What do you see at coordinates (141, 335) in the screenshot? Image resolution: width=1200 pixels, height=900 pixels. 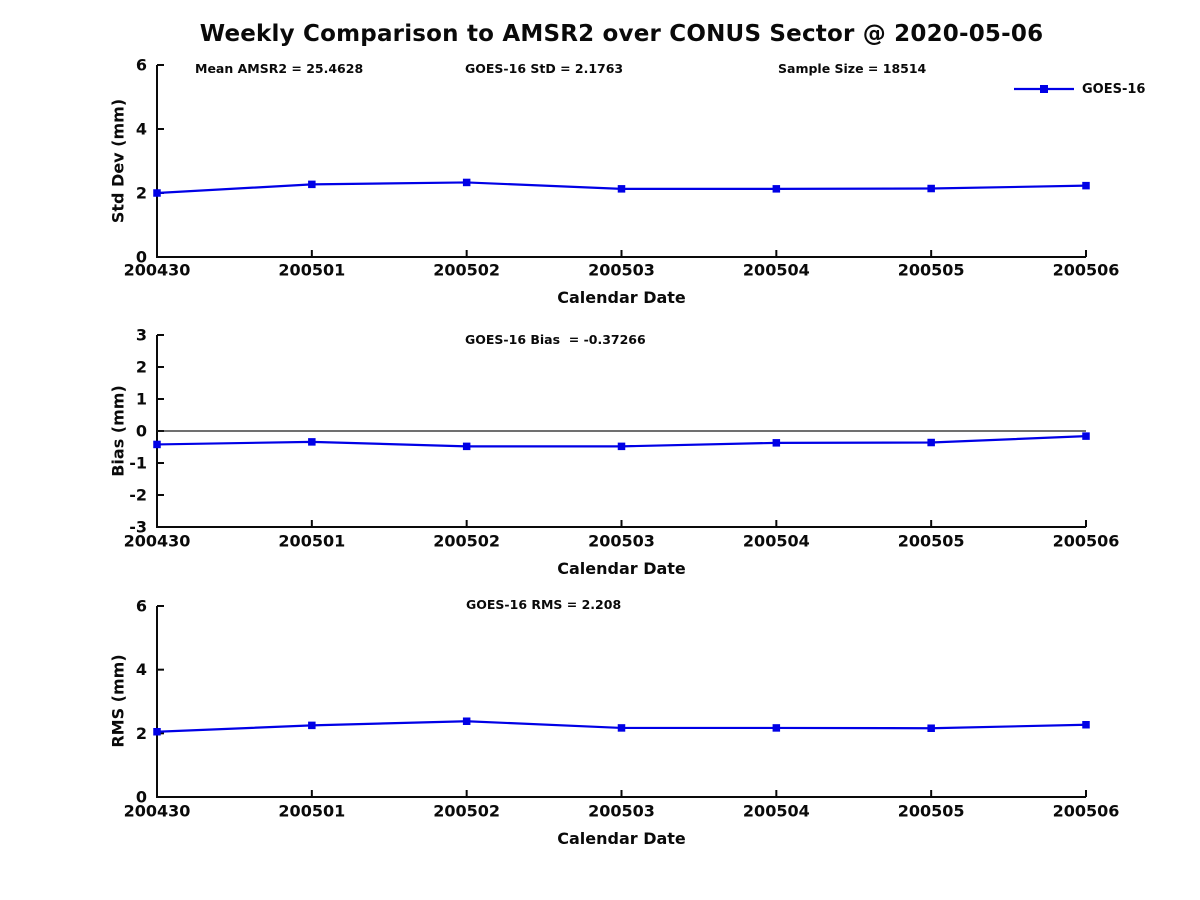 I see `y-tick-label: 3` at bounding box center [141, 335].